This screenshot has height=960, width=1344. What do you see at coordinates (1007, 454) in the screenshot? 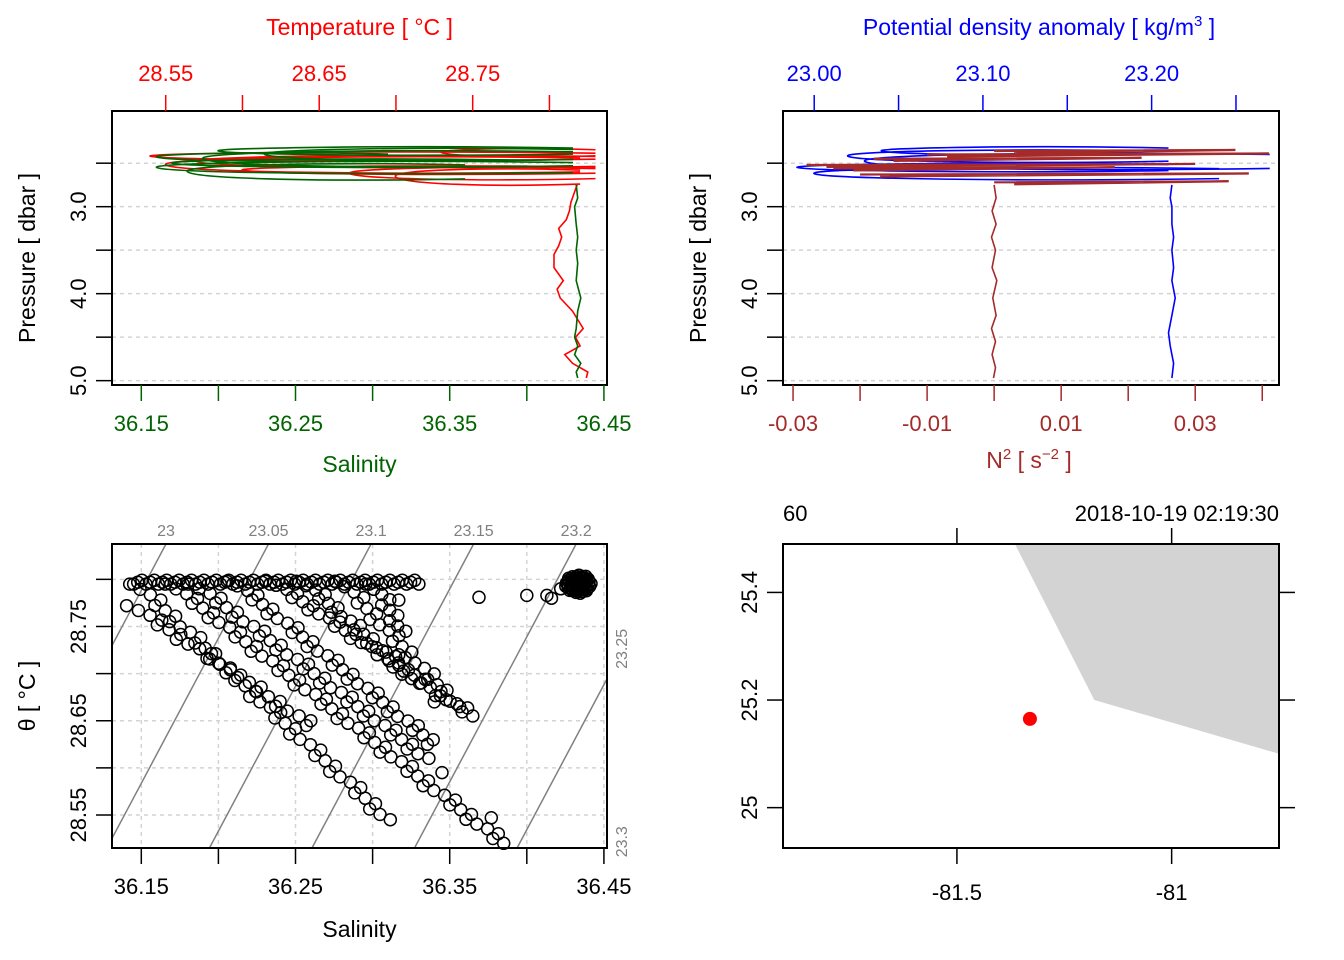
I see `xlabel-superscript: 2` at bounding box center [1007, 454].